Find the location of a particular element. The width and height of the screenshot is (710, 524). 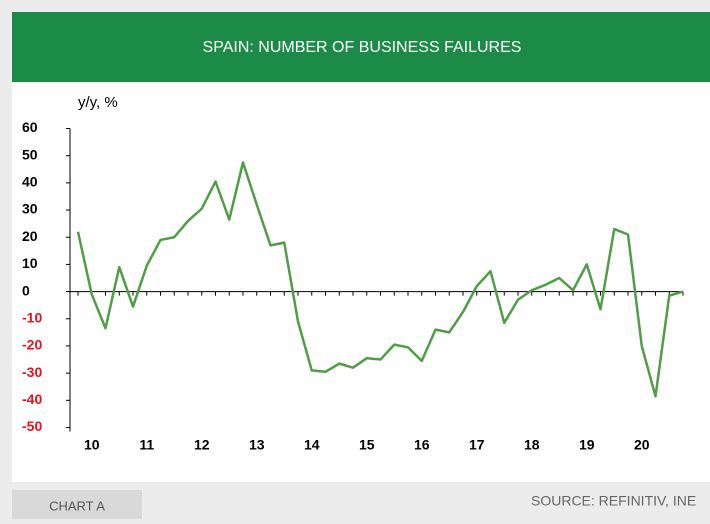

x-tick-label: 16 is located at coordinates (422, 445).